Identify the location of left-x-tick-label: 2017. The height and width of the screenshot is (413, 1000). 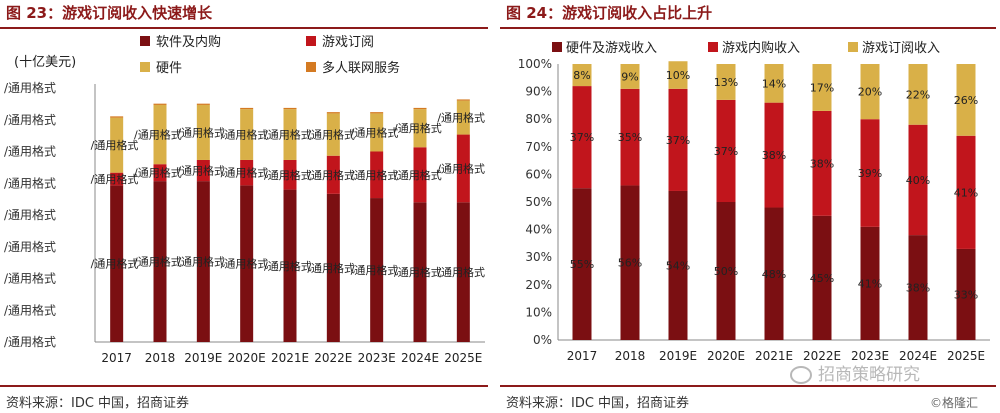
(116, 358).